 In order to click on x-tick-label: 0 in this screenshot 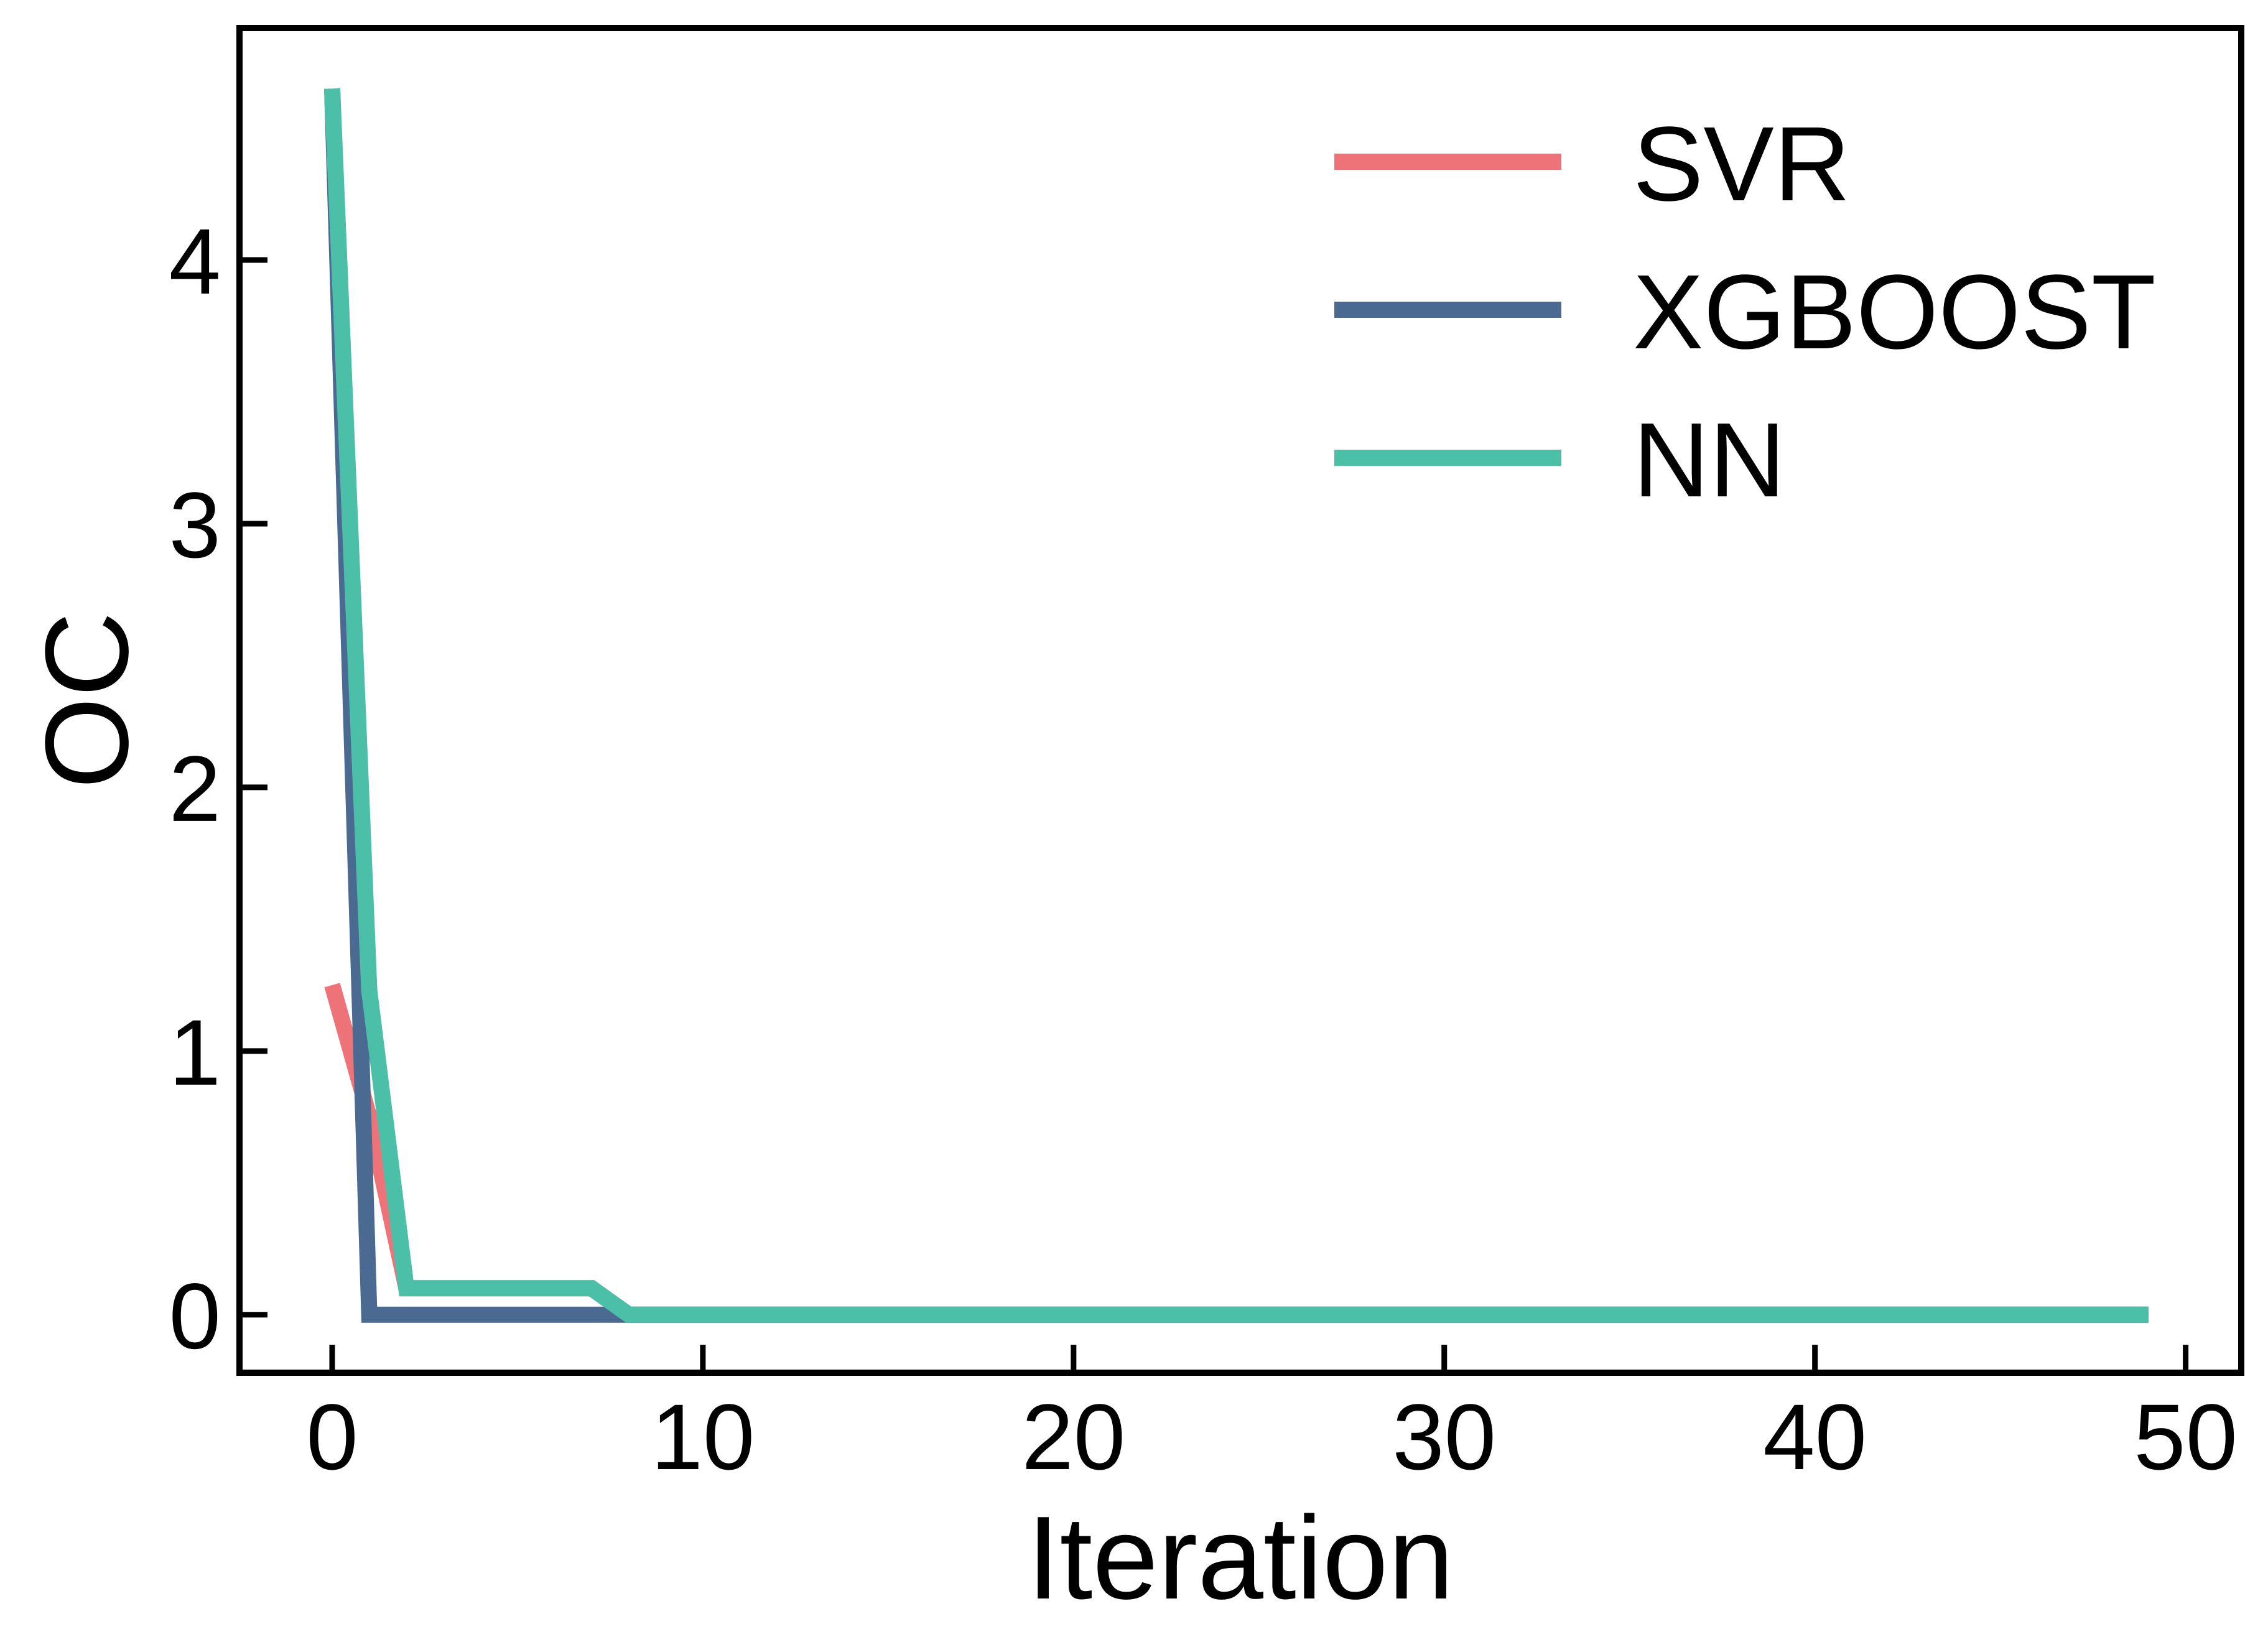, I will do `click(332, 1437)`.